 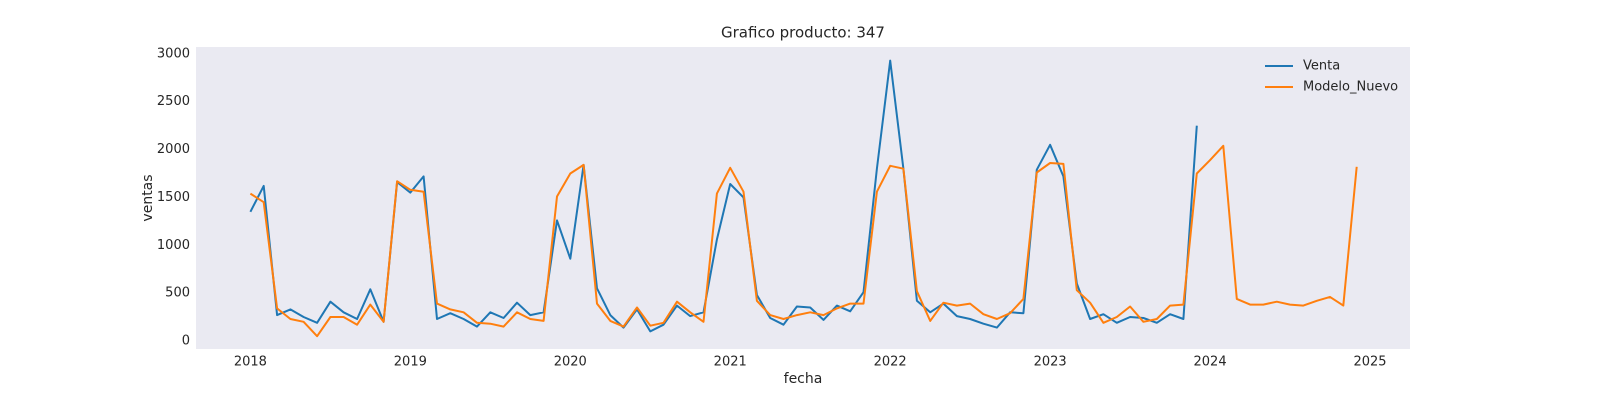 What do you see at coordinates (173, 149) in the screenshot?
I see `y-tick-label: 2000` at bounding box center [173, 149].